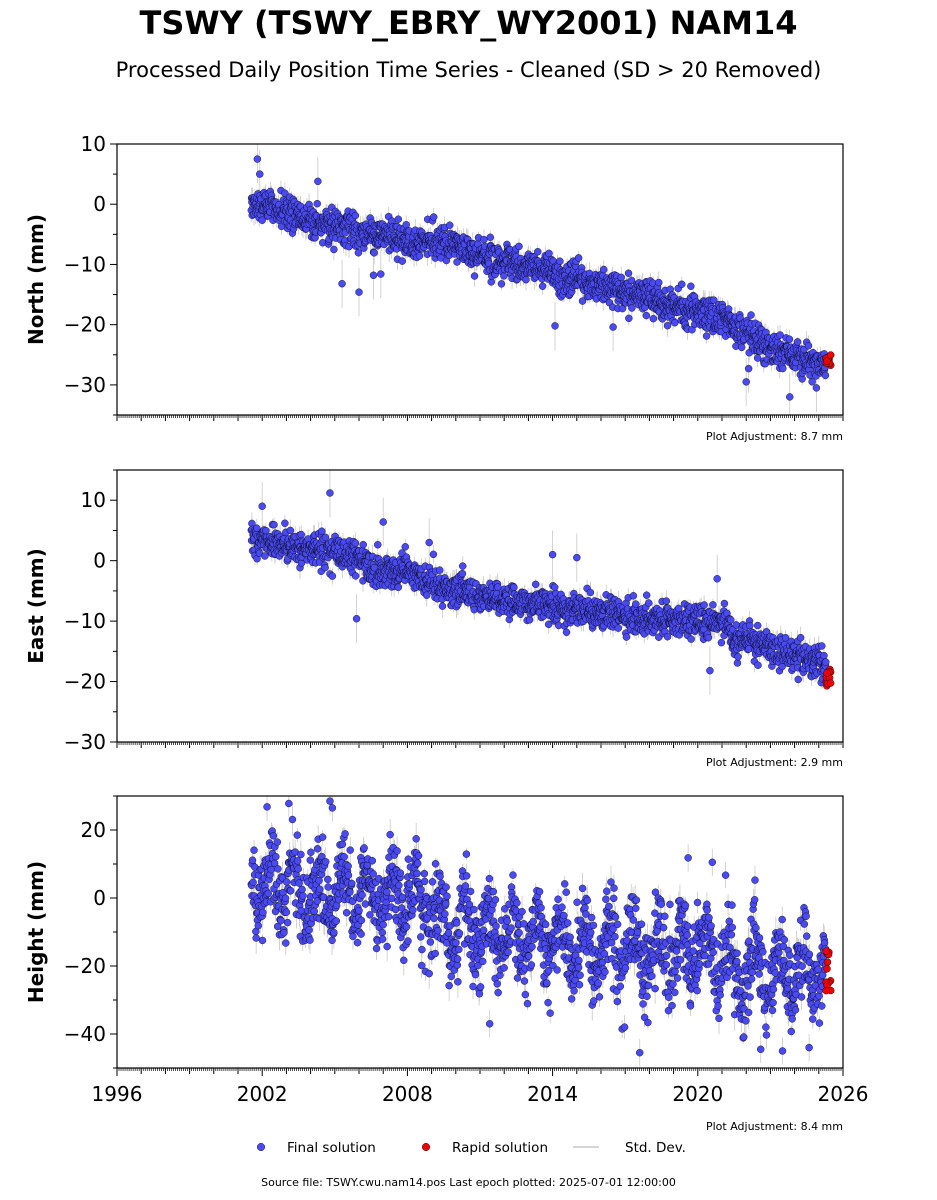 The height and width of the screenshot is (1200, 937). Describe the element at coordinates (85, 385) in the screenshot. I see `y-tick-label: −30` at that location.